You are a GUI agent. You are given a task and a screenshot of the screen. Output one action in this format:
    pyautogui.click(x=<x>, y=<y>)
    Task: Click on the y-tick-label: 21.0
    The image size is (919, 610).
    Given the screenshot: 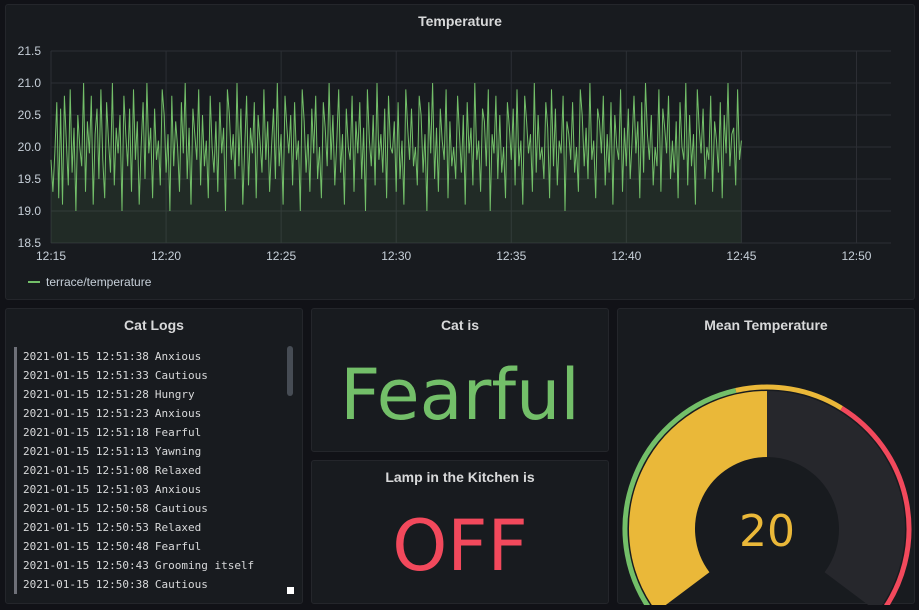 What is the action you would take?
    pyautogui.click(x=30, y=83)
    